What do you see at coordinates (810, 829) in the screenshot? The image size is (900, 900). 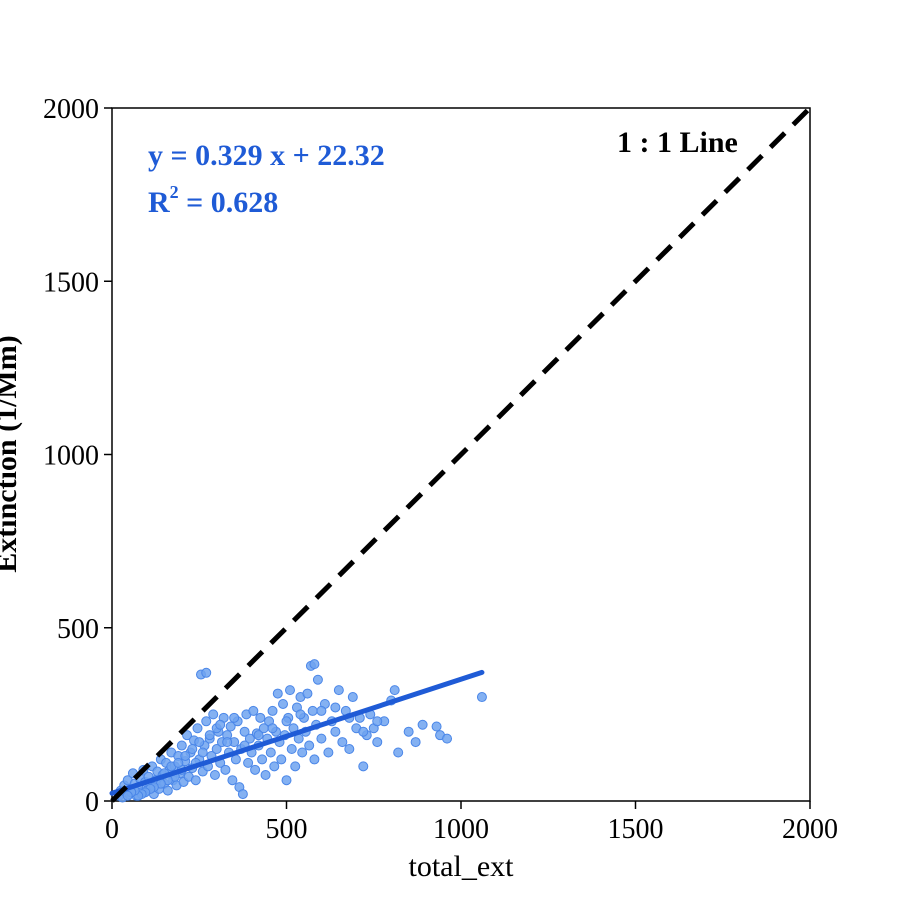 I see `x-tick-label: 2000` at bounding box center [810, 829].